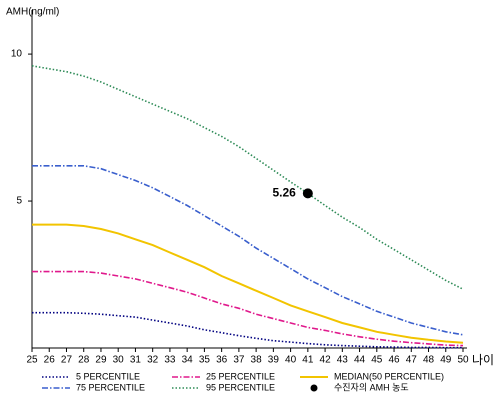 This screenshot has height=400, width=500. I want to click on x-tick-label: 50, so click(463, 360).